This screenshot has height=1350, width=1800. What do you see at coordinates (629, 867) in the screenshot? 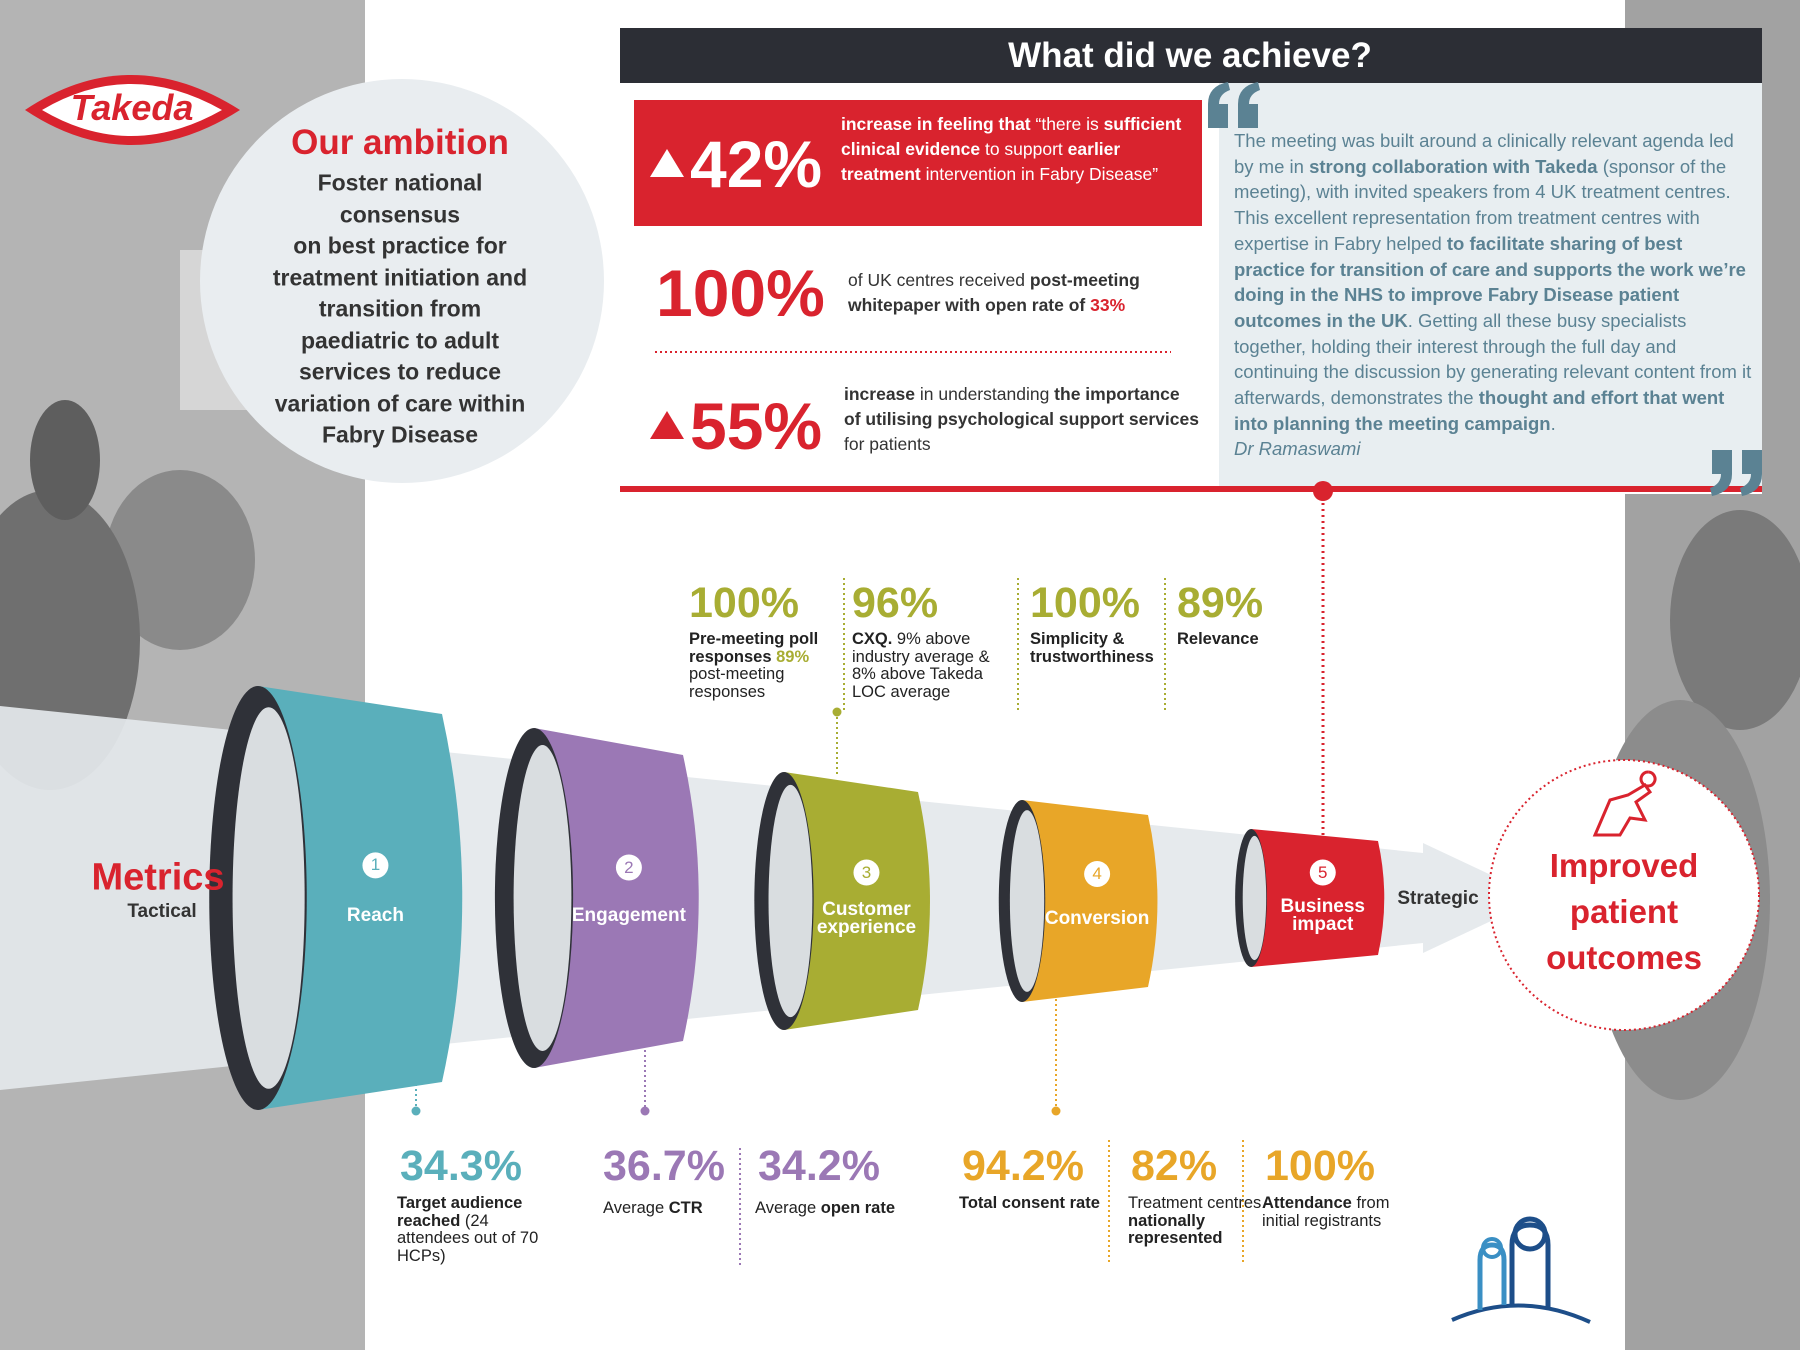
I see `stage-number: 2` at bounding box center [629, 867].